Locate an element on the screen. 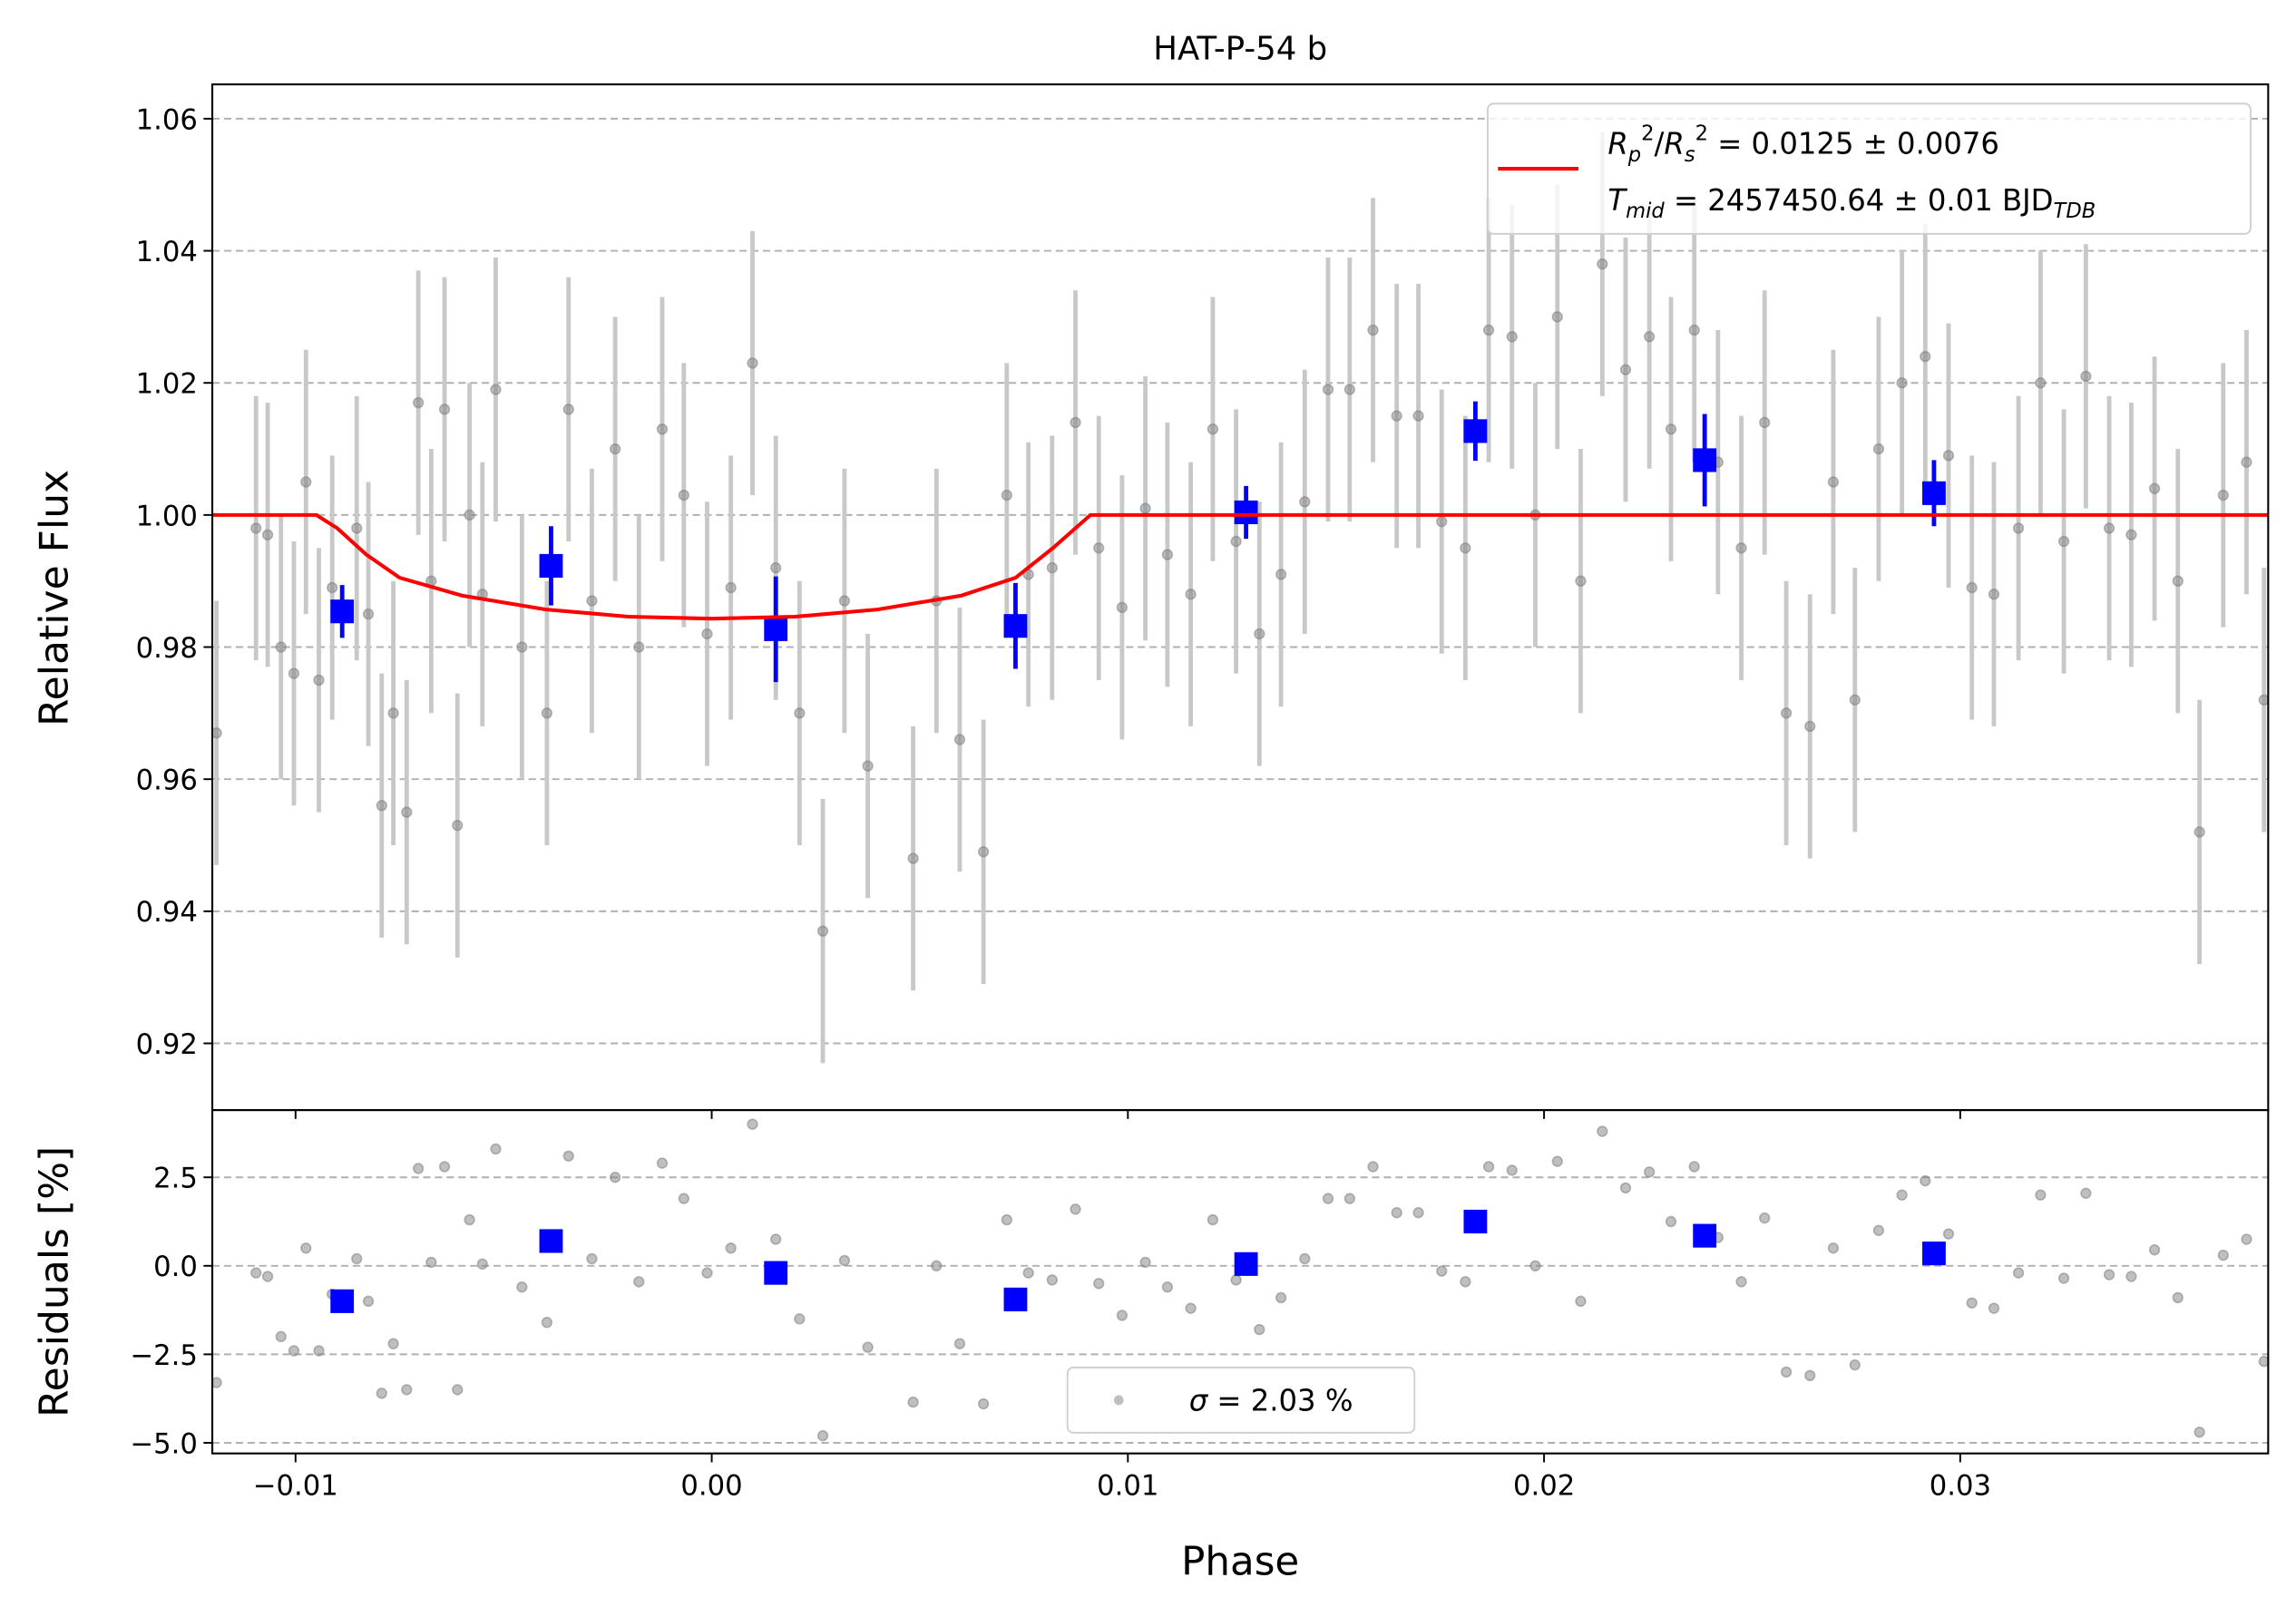 This screenshot has width=2296, height=1597. legend-text-part: = 2457450.64 ± 0.01 BJD is located at coordinates (1859, 200).